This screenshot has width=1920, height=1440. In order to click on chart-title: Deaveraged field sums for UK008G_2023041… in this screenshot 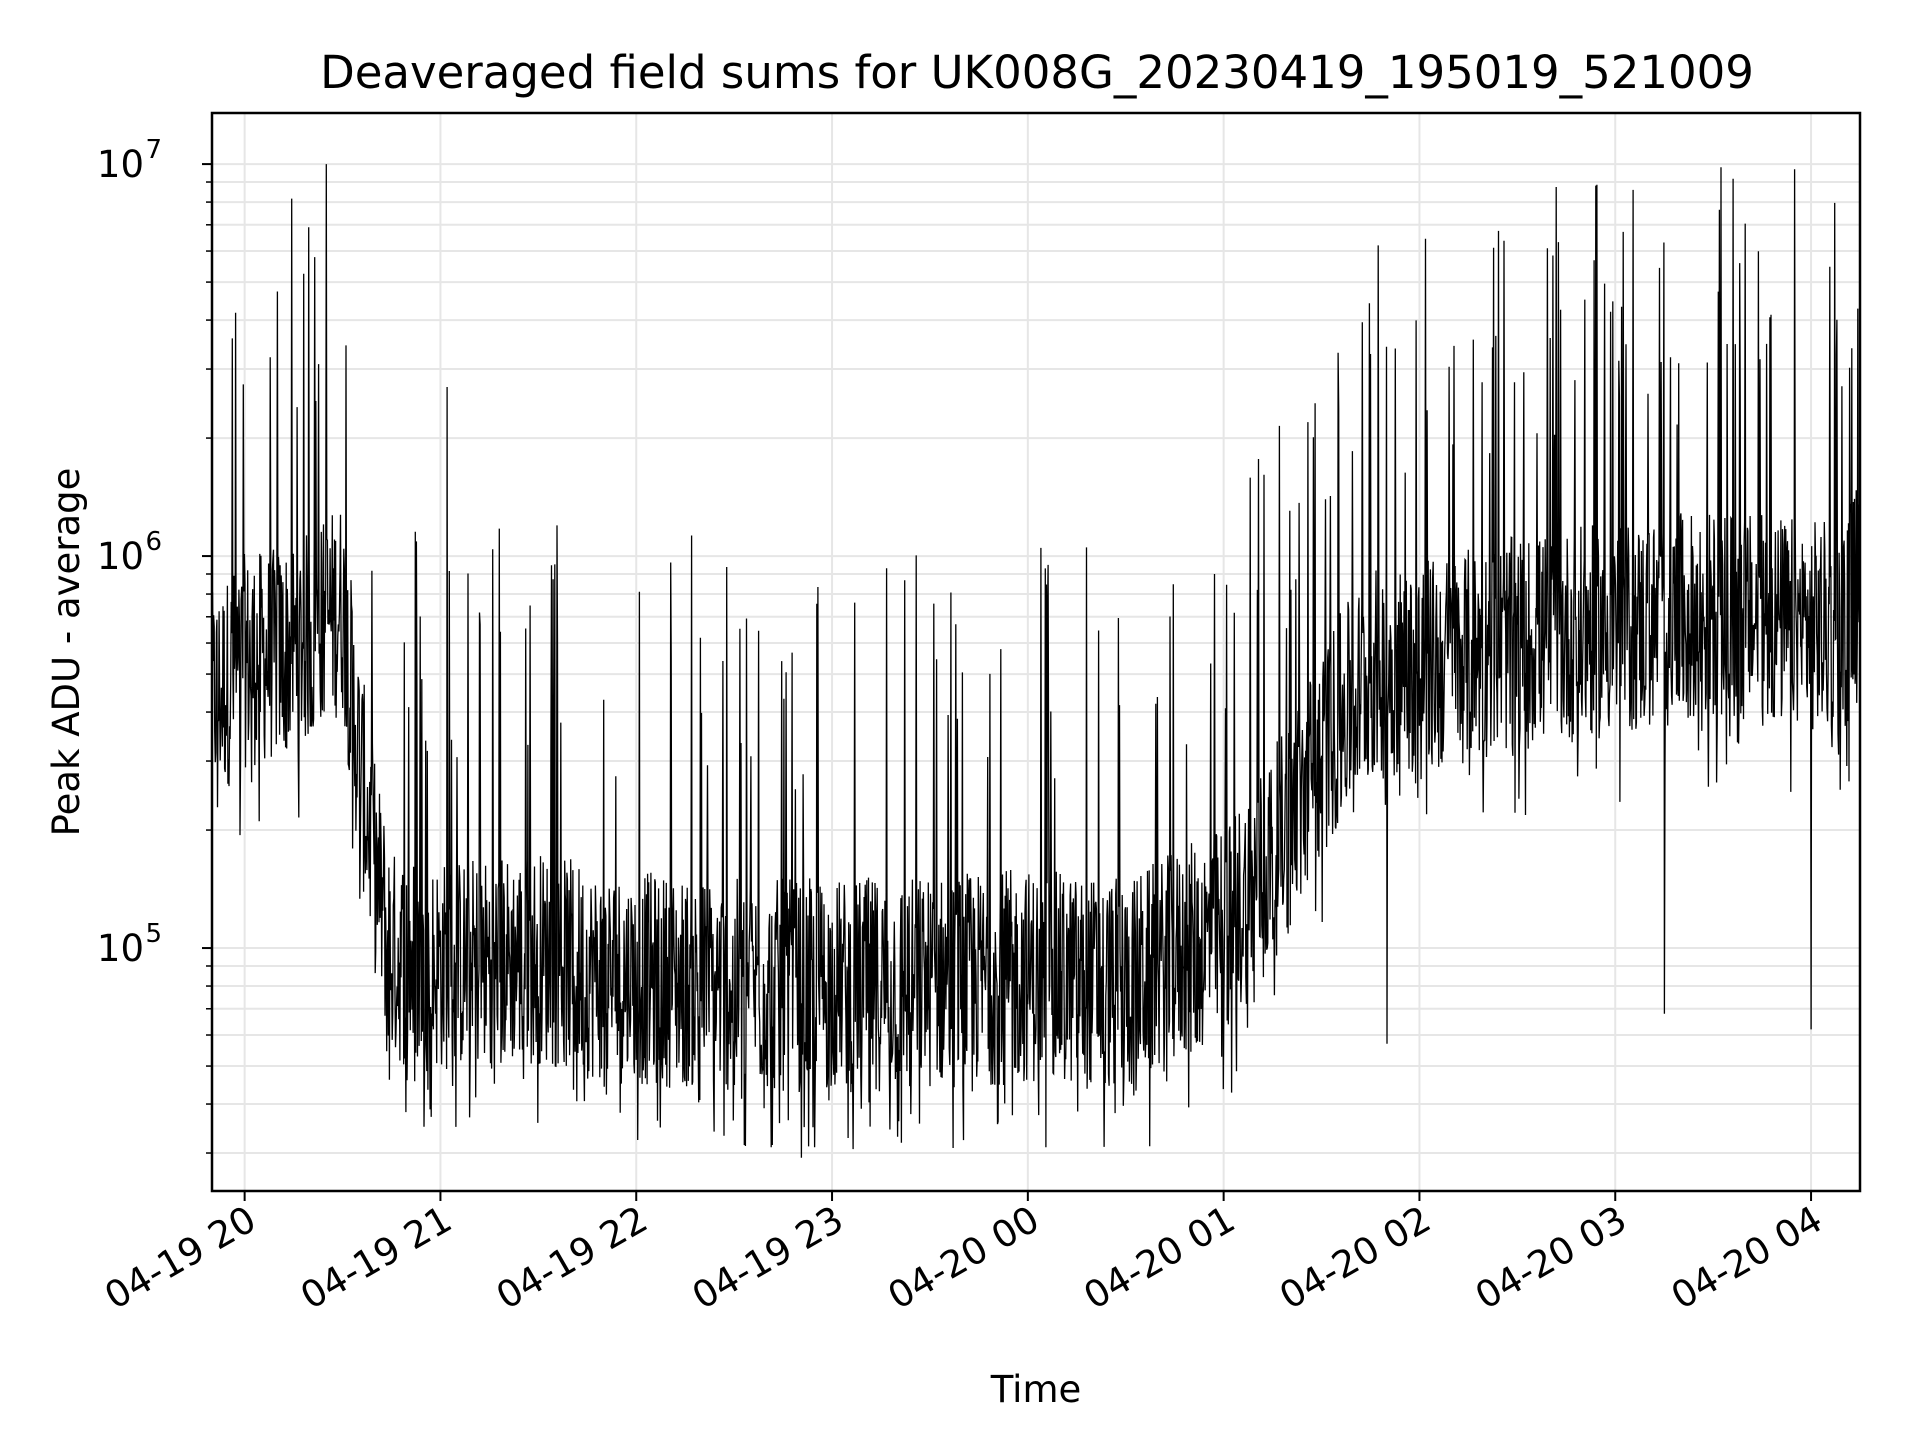, I will do `click(1037, 72)`.